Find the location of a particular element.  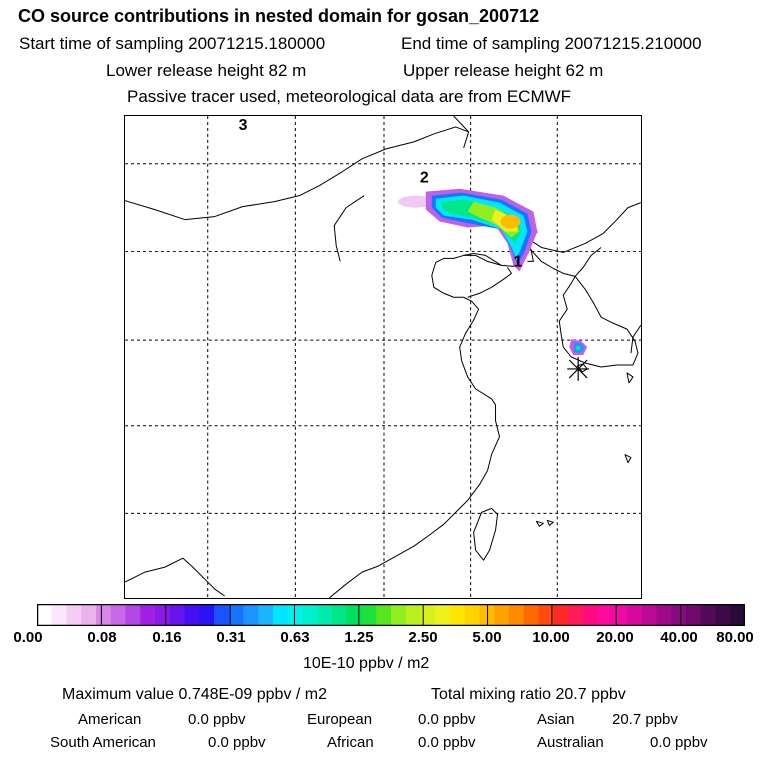

colorbar-border is located at coordinates (391, 615).